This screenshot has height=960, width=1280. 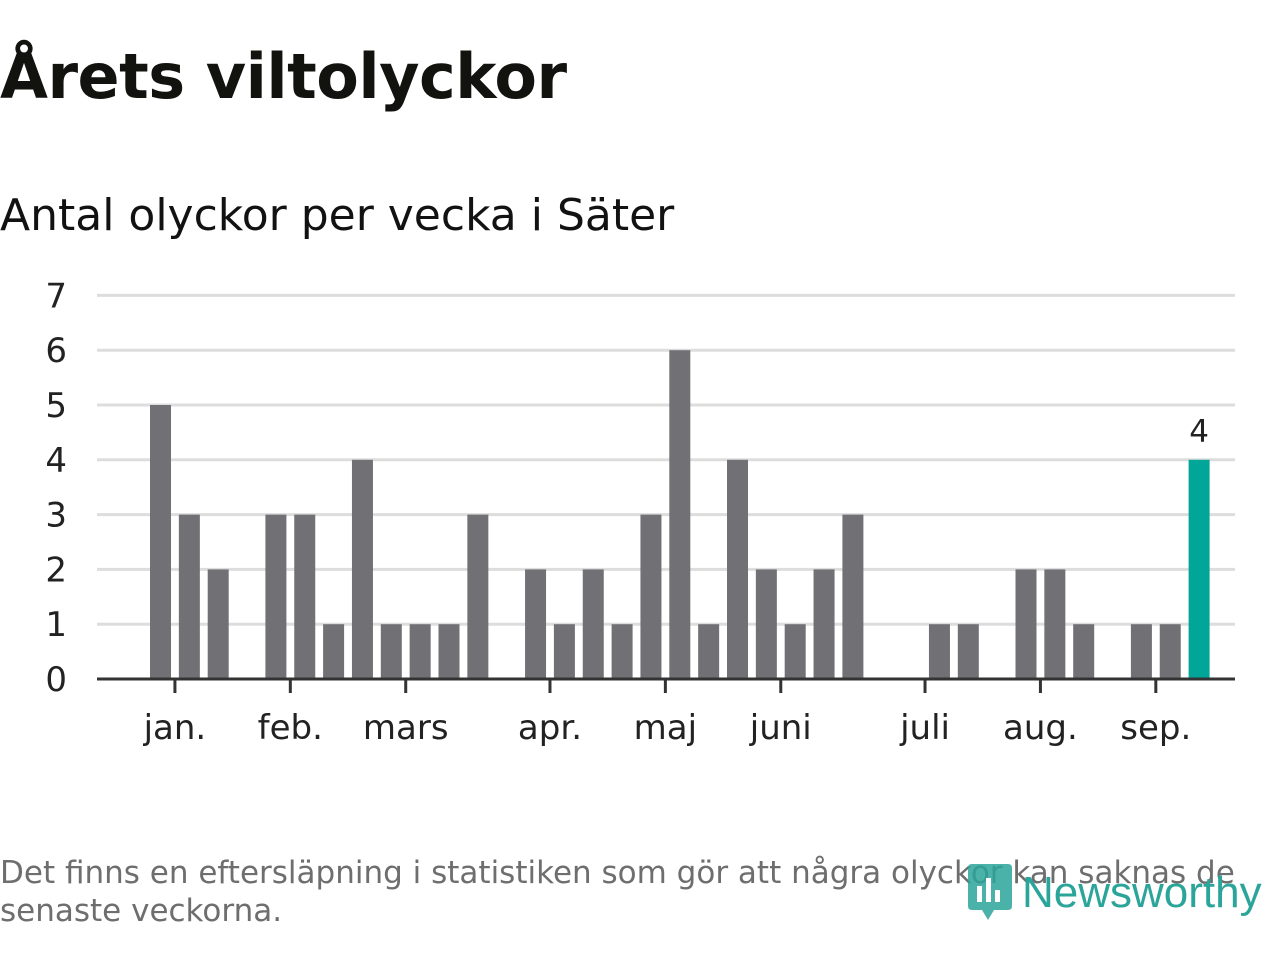 What do you see at coordinates (1142, 892) in the screenshot?
I see `brand-name: Newsworthy` at bounding box center [1142, 892].